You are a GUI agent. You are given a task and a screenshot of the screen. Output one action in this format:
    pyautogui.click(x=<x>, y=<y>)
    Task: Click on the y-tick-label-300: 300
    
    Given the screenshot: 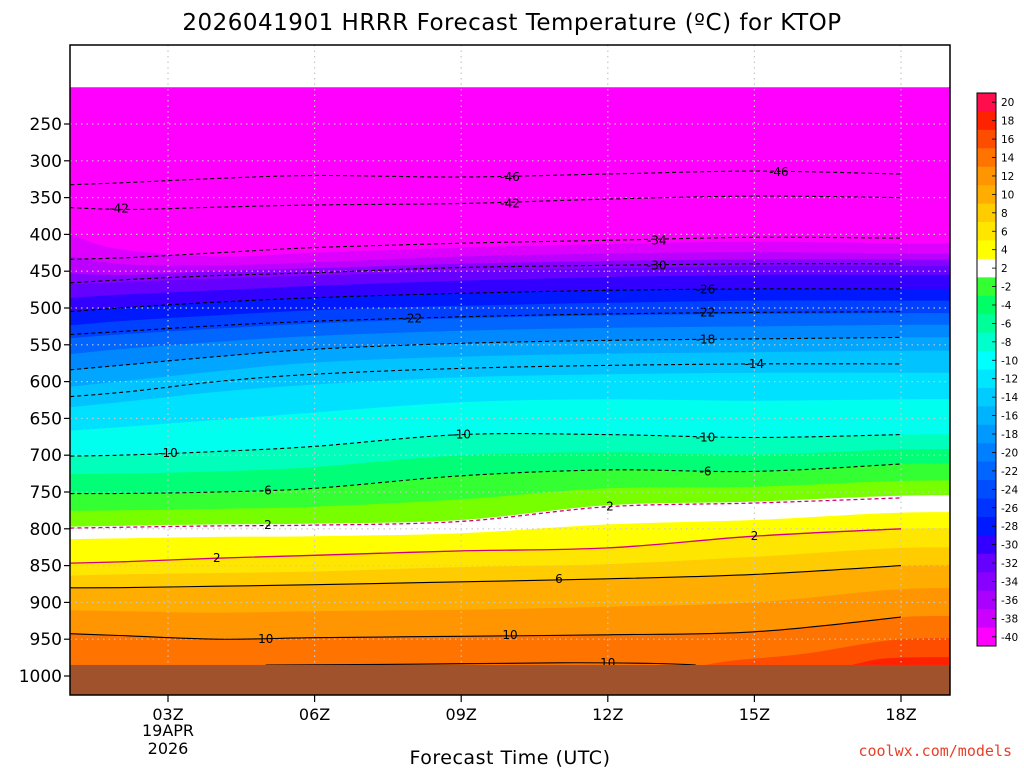 What is the action you would take?
    pyautogui.click(x=46, y=162)
    